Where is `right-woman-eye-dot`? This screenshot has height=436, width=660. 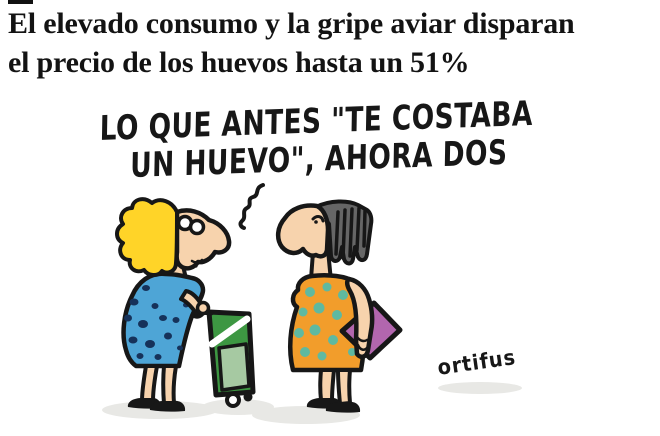 right-woman-eye-dot is located at coordinates (316, 222).